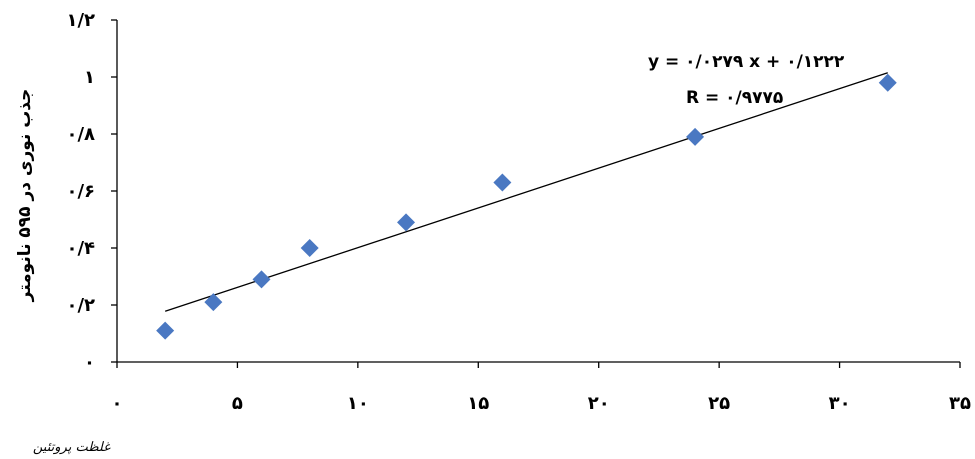 This screenshot has width=975, height=459. I want to click on trendline-equation: y = ۰/۰۲۷۹ x + ۰/۱۲۲۲, so click(746, 62).